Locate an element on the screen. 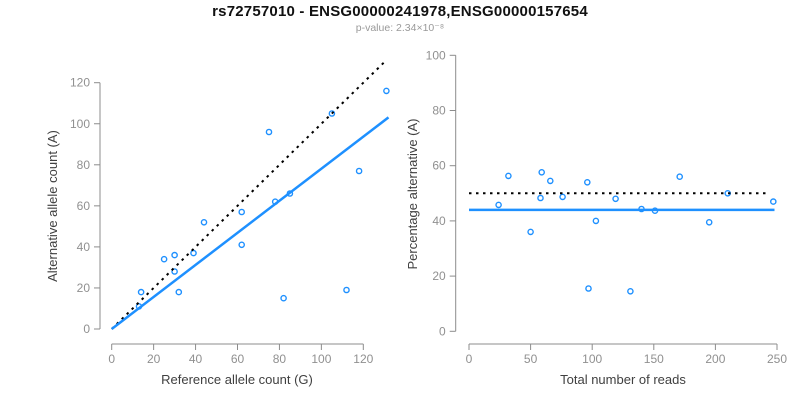  right-x-axis-title: Total number of reads is located at coordinates (623, 379).